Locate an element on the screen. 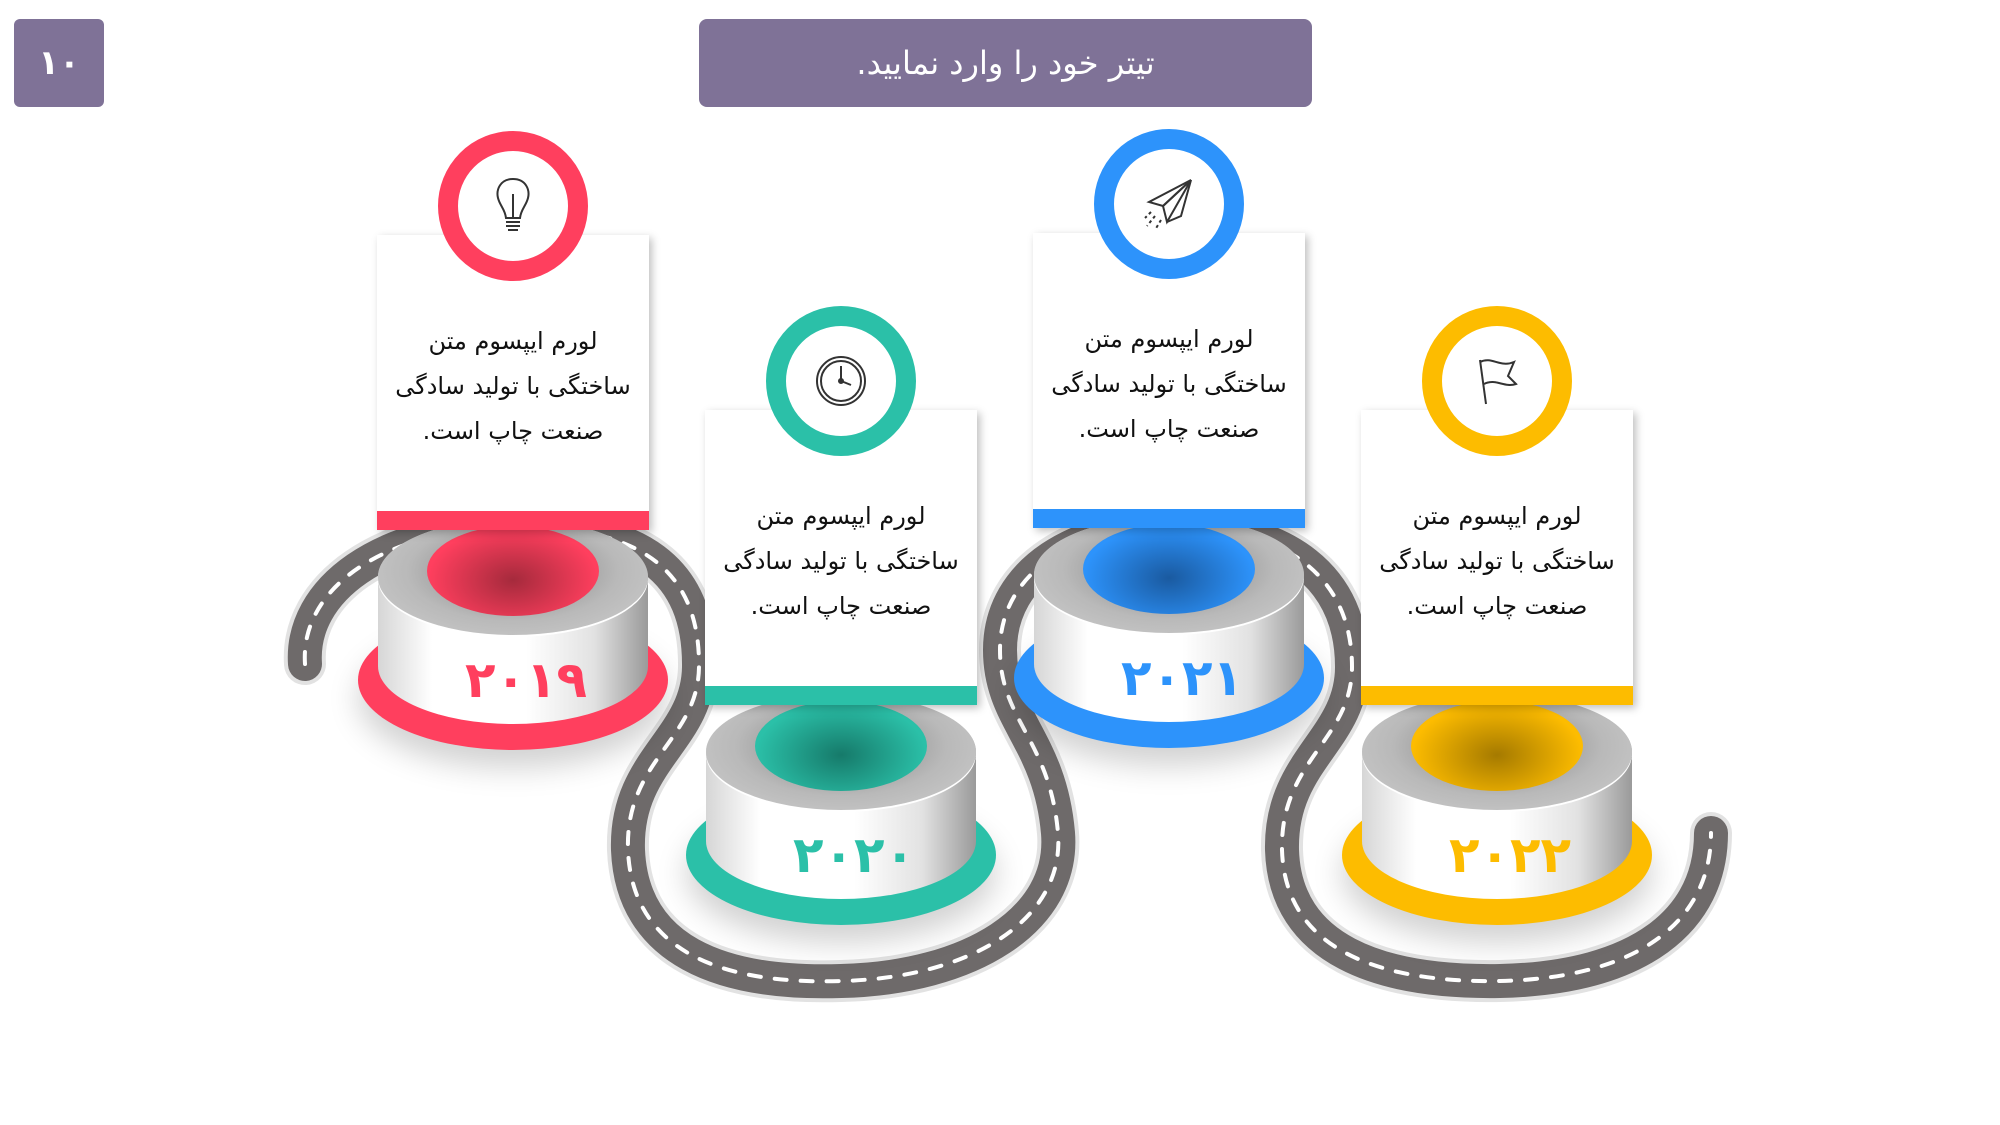 This screenshot has width=2000, height=1125. page-title: تیتر خود را وارد نمایید. is located at coordinates (1005, 63).